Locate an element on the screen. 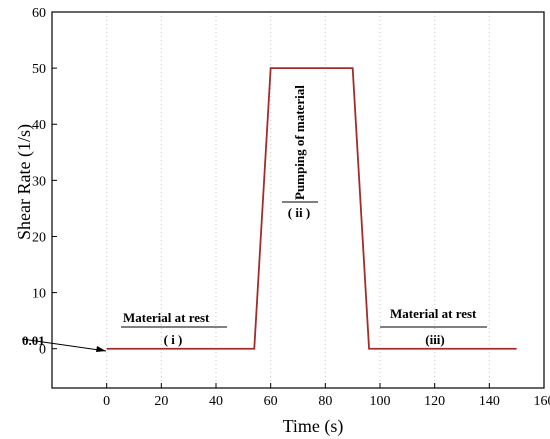 The width and height of the screenshot is (550, 439). phase-label-iii: (iii) is located at coordinates (435, 339).